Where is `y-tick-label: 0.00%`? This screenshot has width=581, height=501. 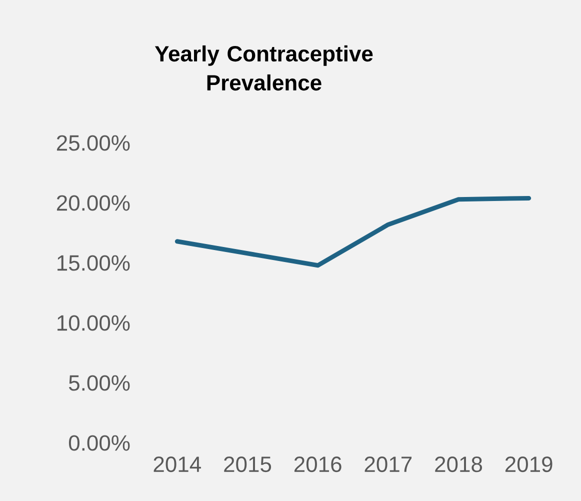
y-tick-label: 0.00% is located at coordinates (99, 443).